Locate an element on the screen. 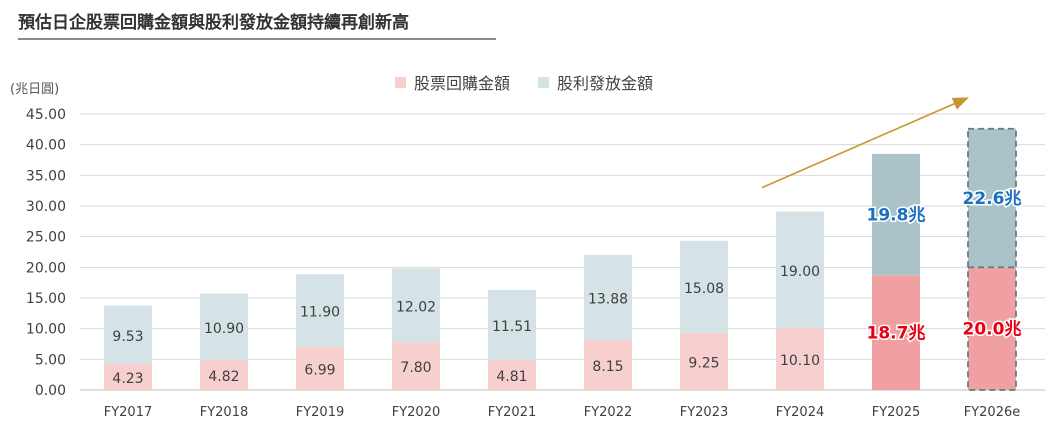  bar-buyback-FY2022 is located at coordinates (608, 365).